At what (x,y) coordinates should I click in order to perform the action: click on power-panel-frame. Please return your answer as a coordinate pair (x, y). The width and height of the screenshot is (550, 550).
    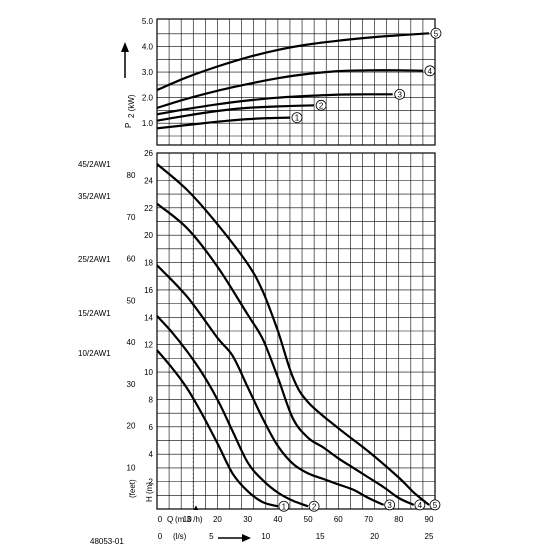
    Looking at the image, I should click on (296, 82).